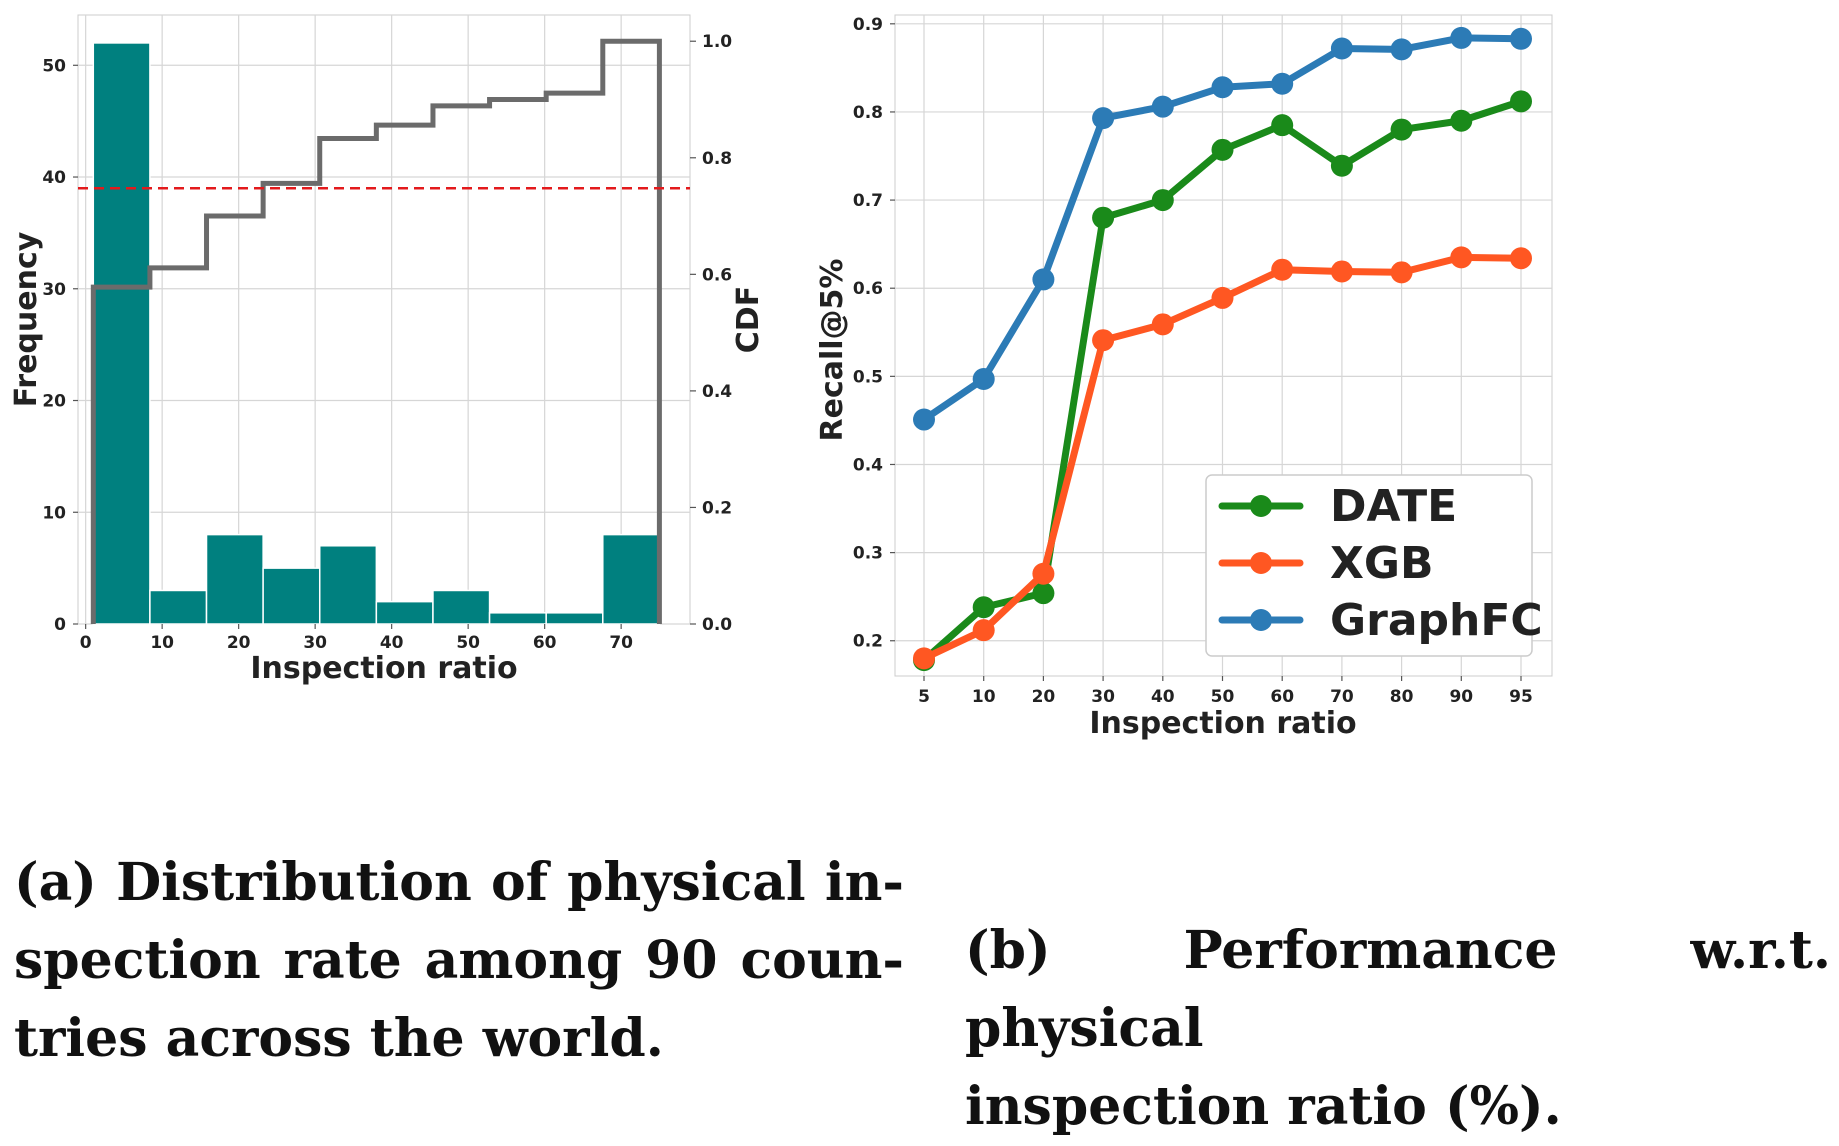 The width and height of the screenshot is (1839, 1146). Describe the element at coordinates (1326, 563) in the screenshot. I see `legend-entry-xgb: XGB` at that location.